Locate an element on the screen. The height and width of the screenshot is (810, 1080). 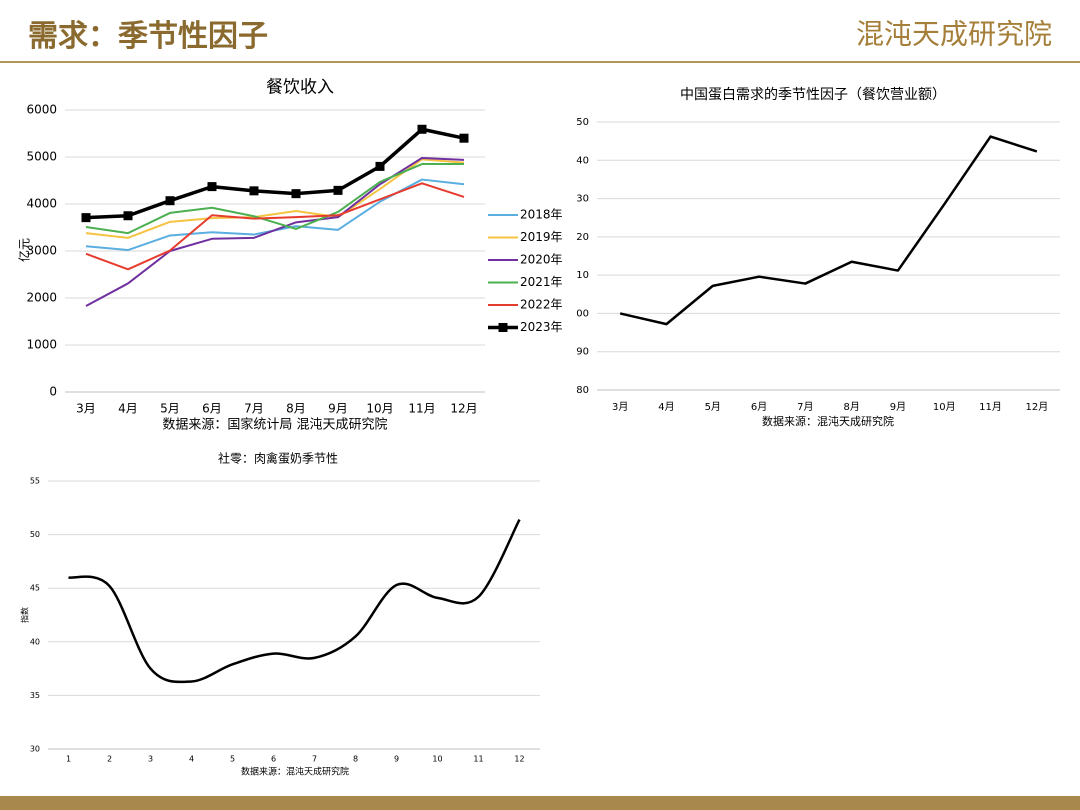
y-tick-label: 6000 is located at coordinates (41, 110).